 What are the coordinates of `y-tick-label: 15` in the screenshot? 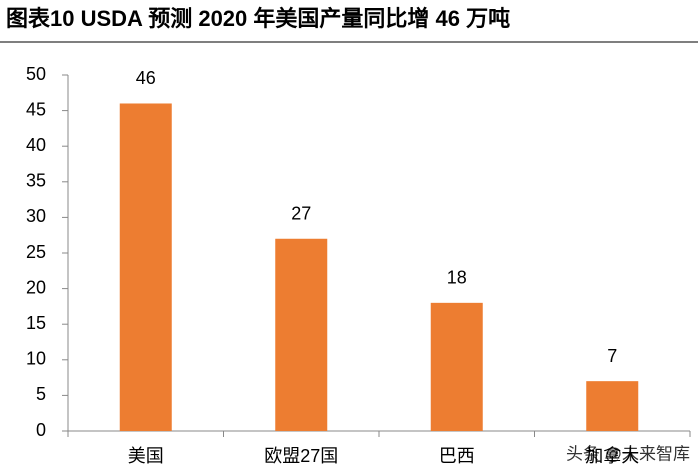 It's located at (36, 323).